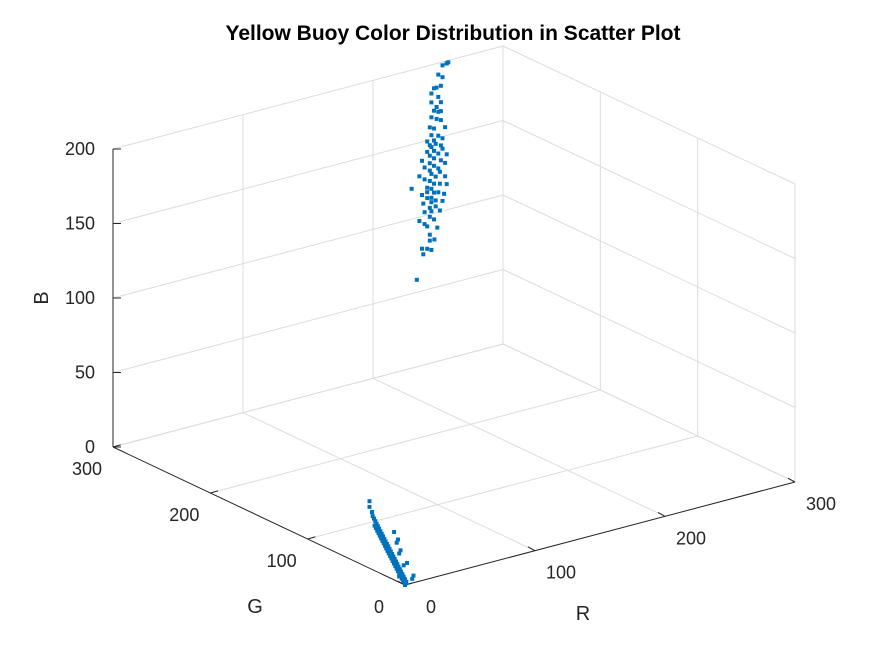 This screenshot has width=875, height=656. Describe the element at coordinates (821, 504) in the screenshot. I see `x-tick-label: 300` at that location.